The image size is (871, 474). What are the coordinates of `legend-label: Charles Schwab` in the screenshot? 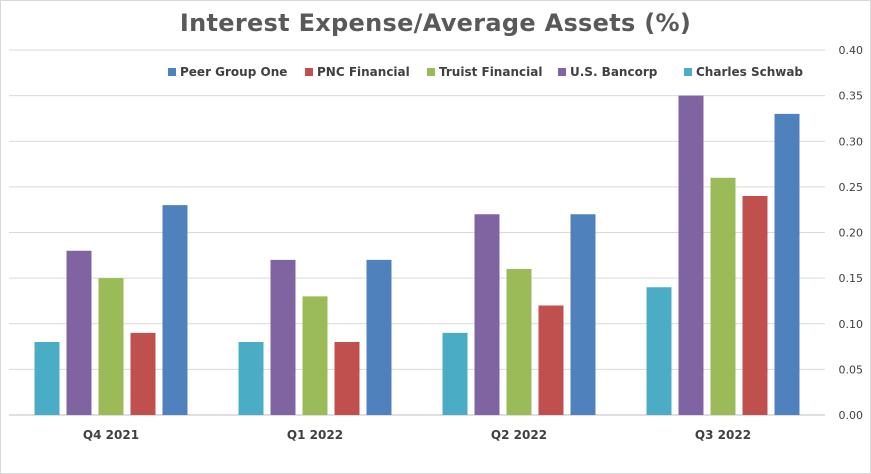 It's located at (750, 72).